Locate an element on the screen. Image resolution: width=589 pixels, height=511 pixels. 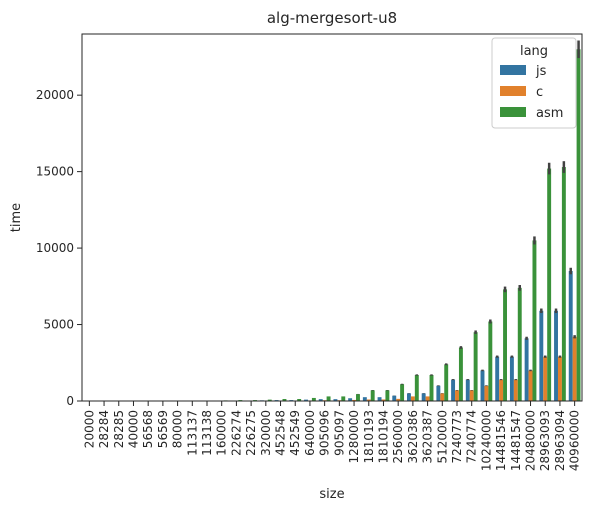
legend-swatch-c is located at coordinates (513, 91).